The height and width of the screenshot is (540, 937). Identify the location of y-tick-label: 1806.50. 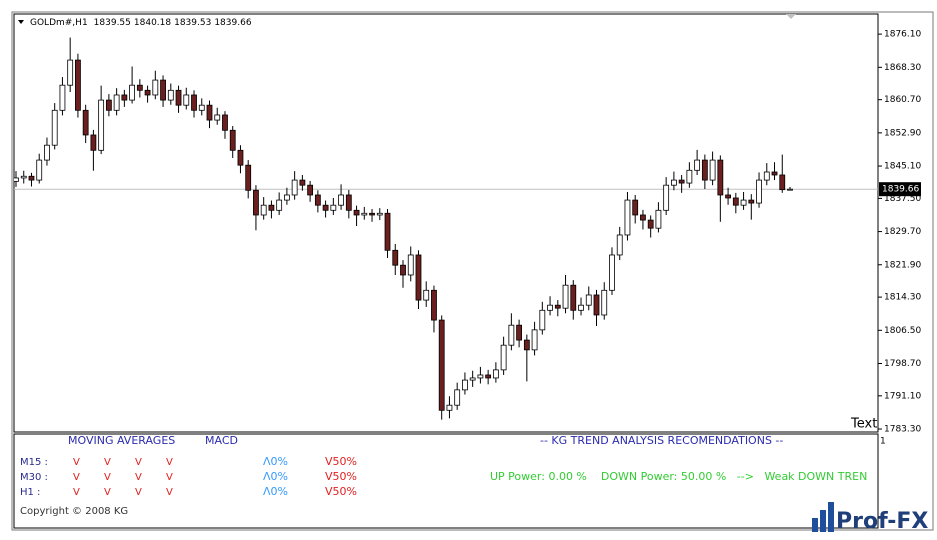
(902, 331).